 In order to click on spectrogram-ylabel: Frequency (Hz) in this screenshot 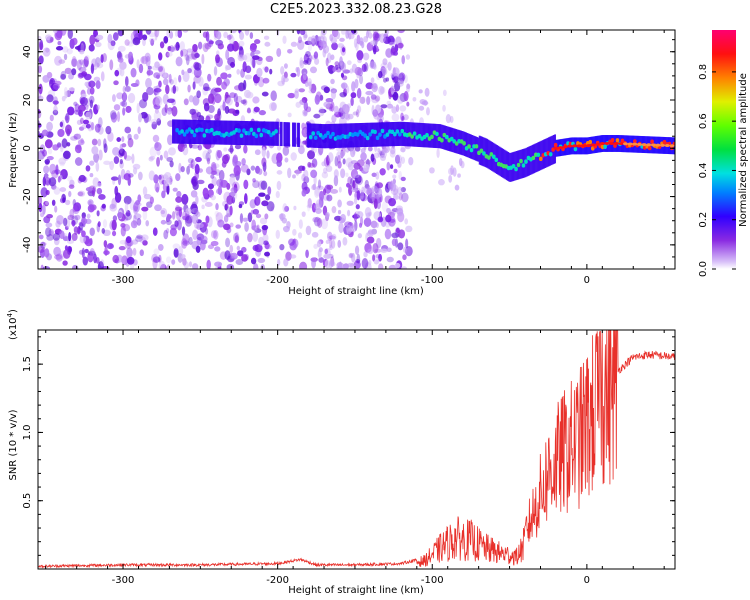, I will do `click(13, 150)`.